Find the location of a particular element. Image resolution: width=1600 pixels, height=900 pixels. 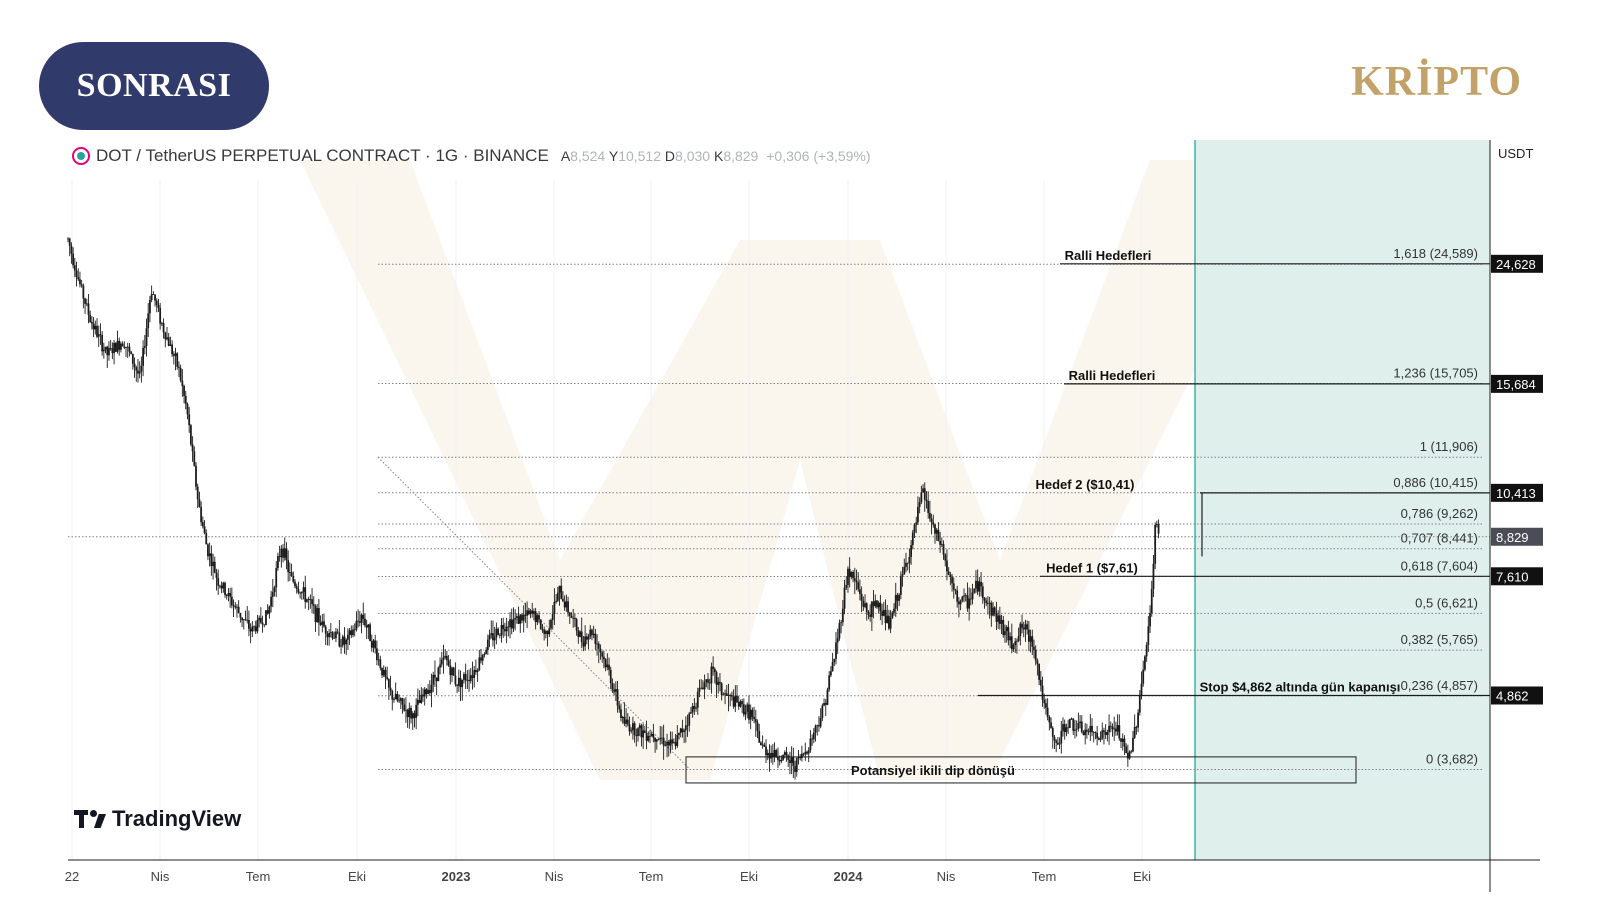

time-tick-label: Nis is located at coordinates (946, 876).